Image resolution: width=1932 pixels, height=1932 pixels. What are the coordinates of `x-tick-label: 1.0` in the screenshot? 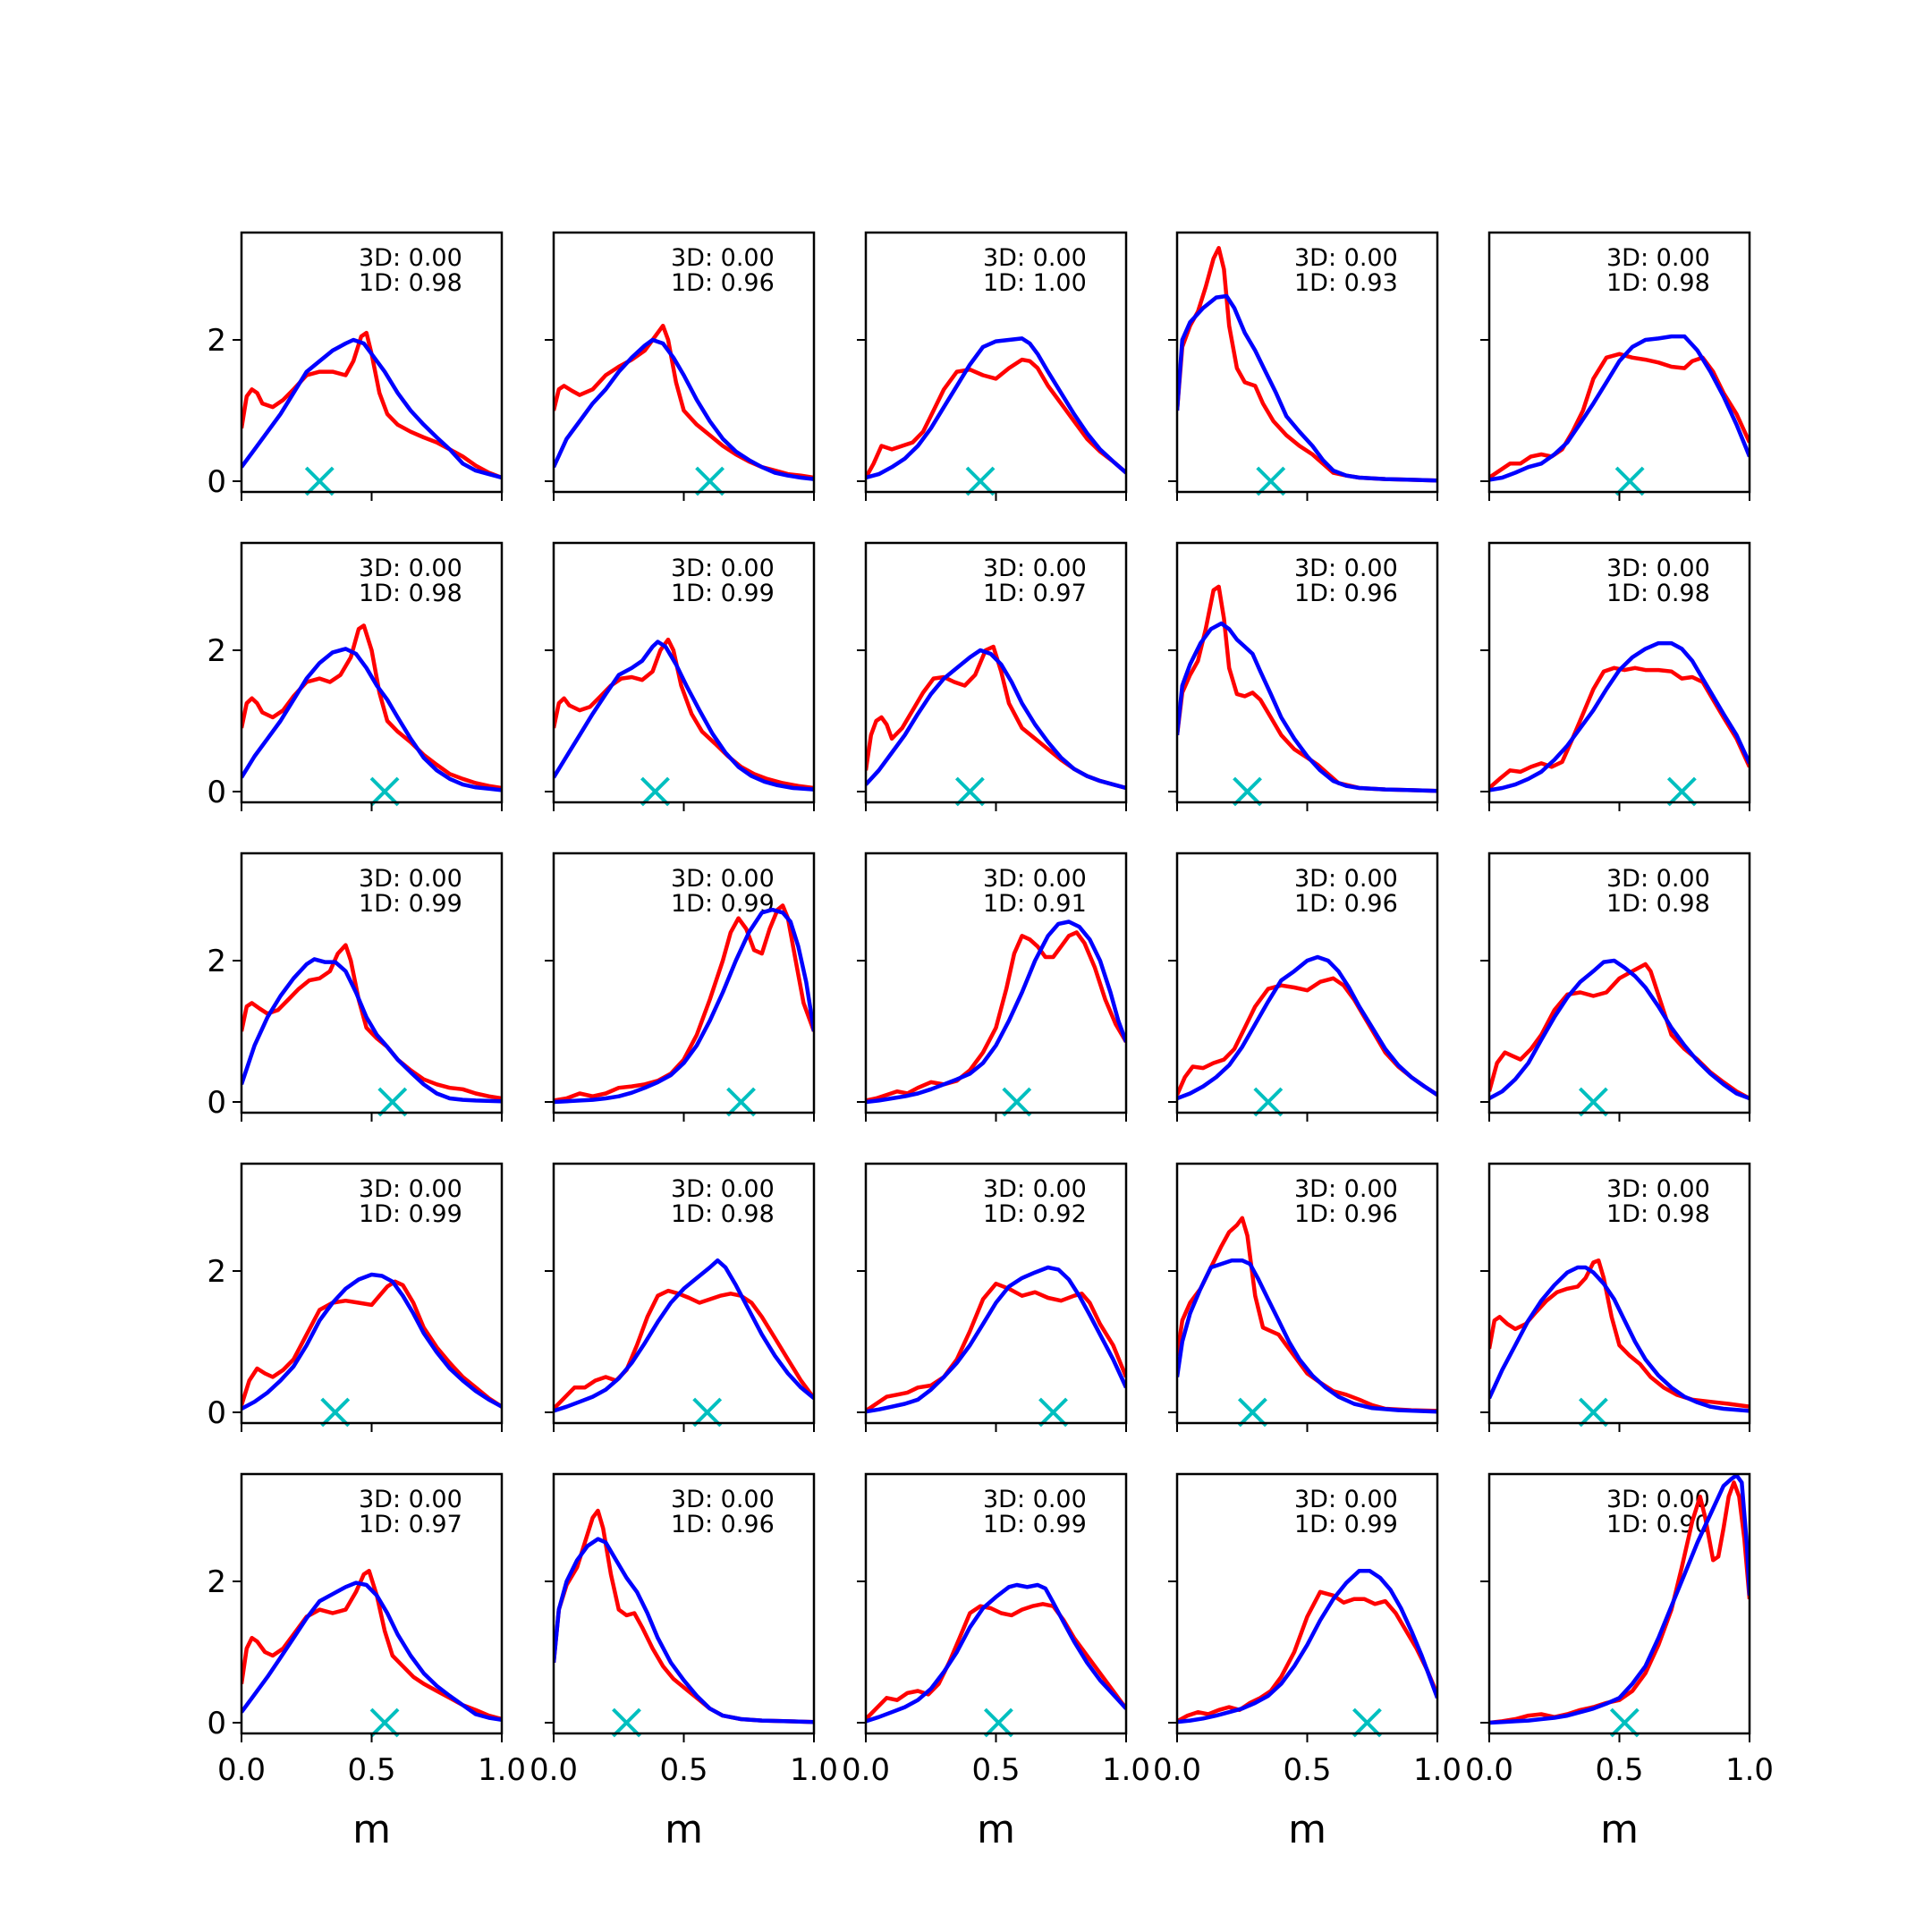 It's located at (1749, 1770).